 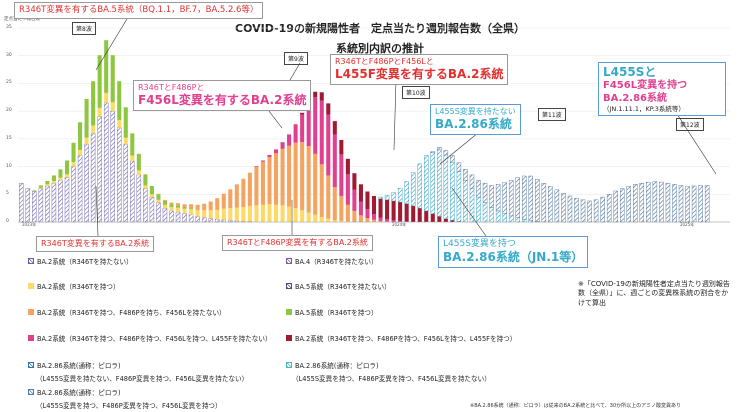 I want to click on legend-item-detail: （L455S変異を持つ、F486P変異を持つ、F456L変異を持つ）, so click(x=129, y=406).